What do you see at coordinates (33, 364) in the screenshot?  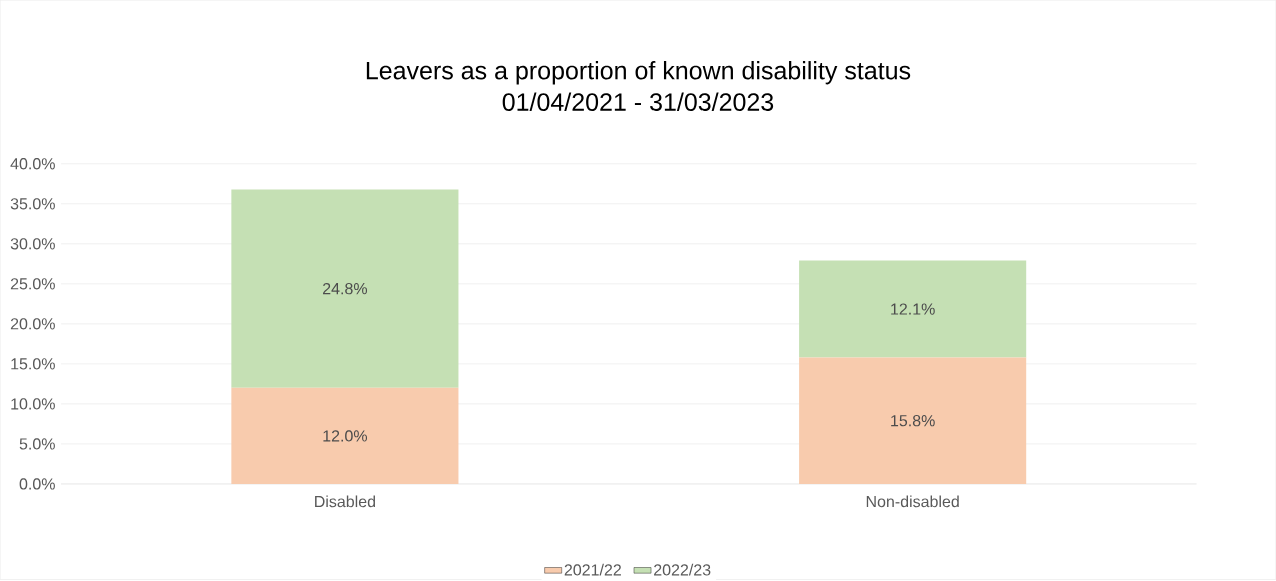 I see `y-tick-label: 15.0%` at bounding box center [33, 364].